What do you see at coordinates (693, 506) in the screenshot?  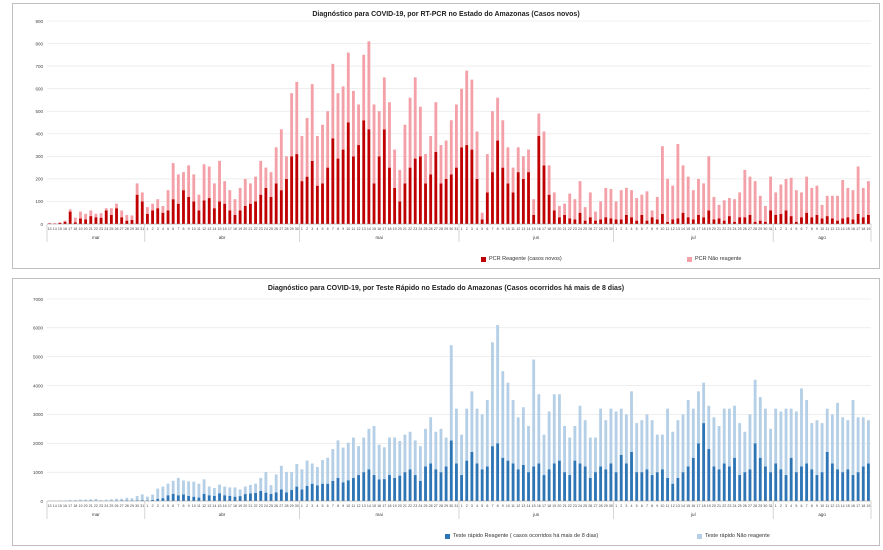 I see `tr-day-label: 16` at bounding box center [693, 506].